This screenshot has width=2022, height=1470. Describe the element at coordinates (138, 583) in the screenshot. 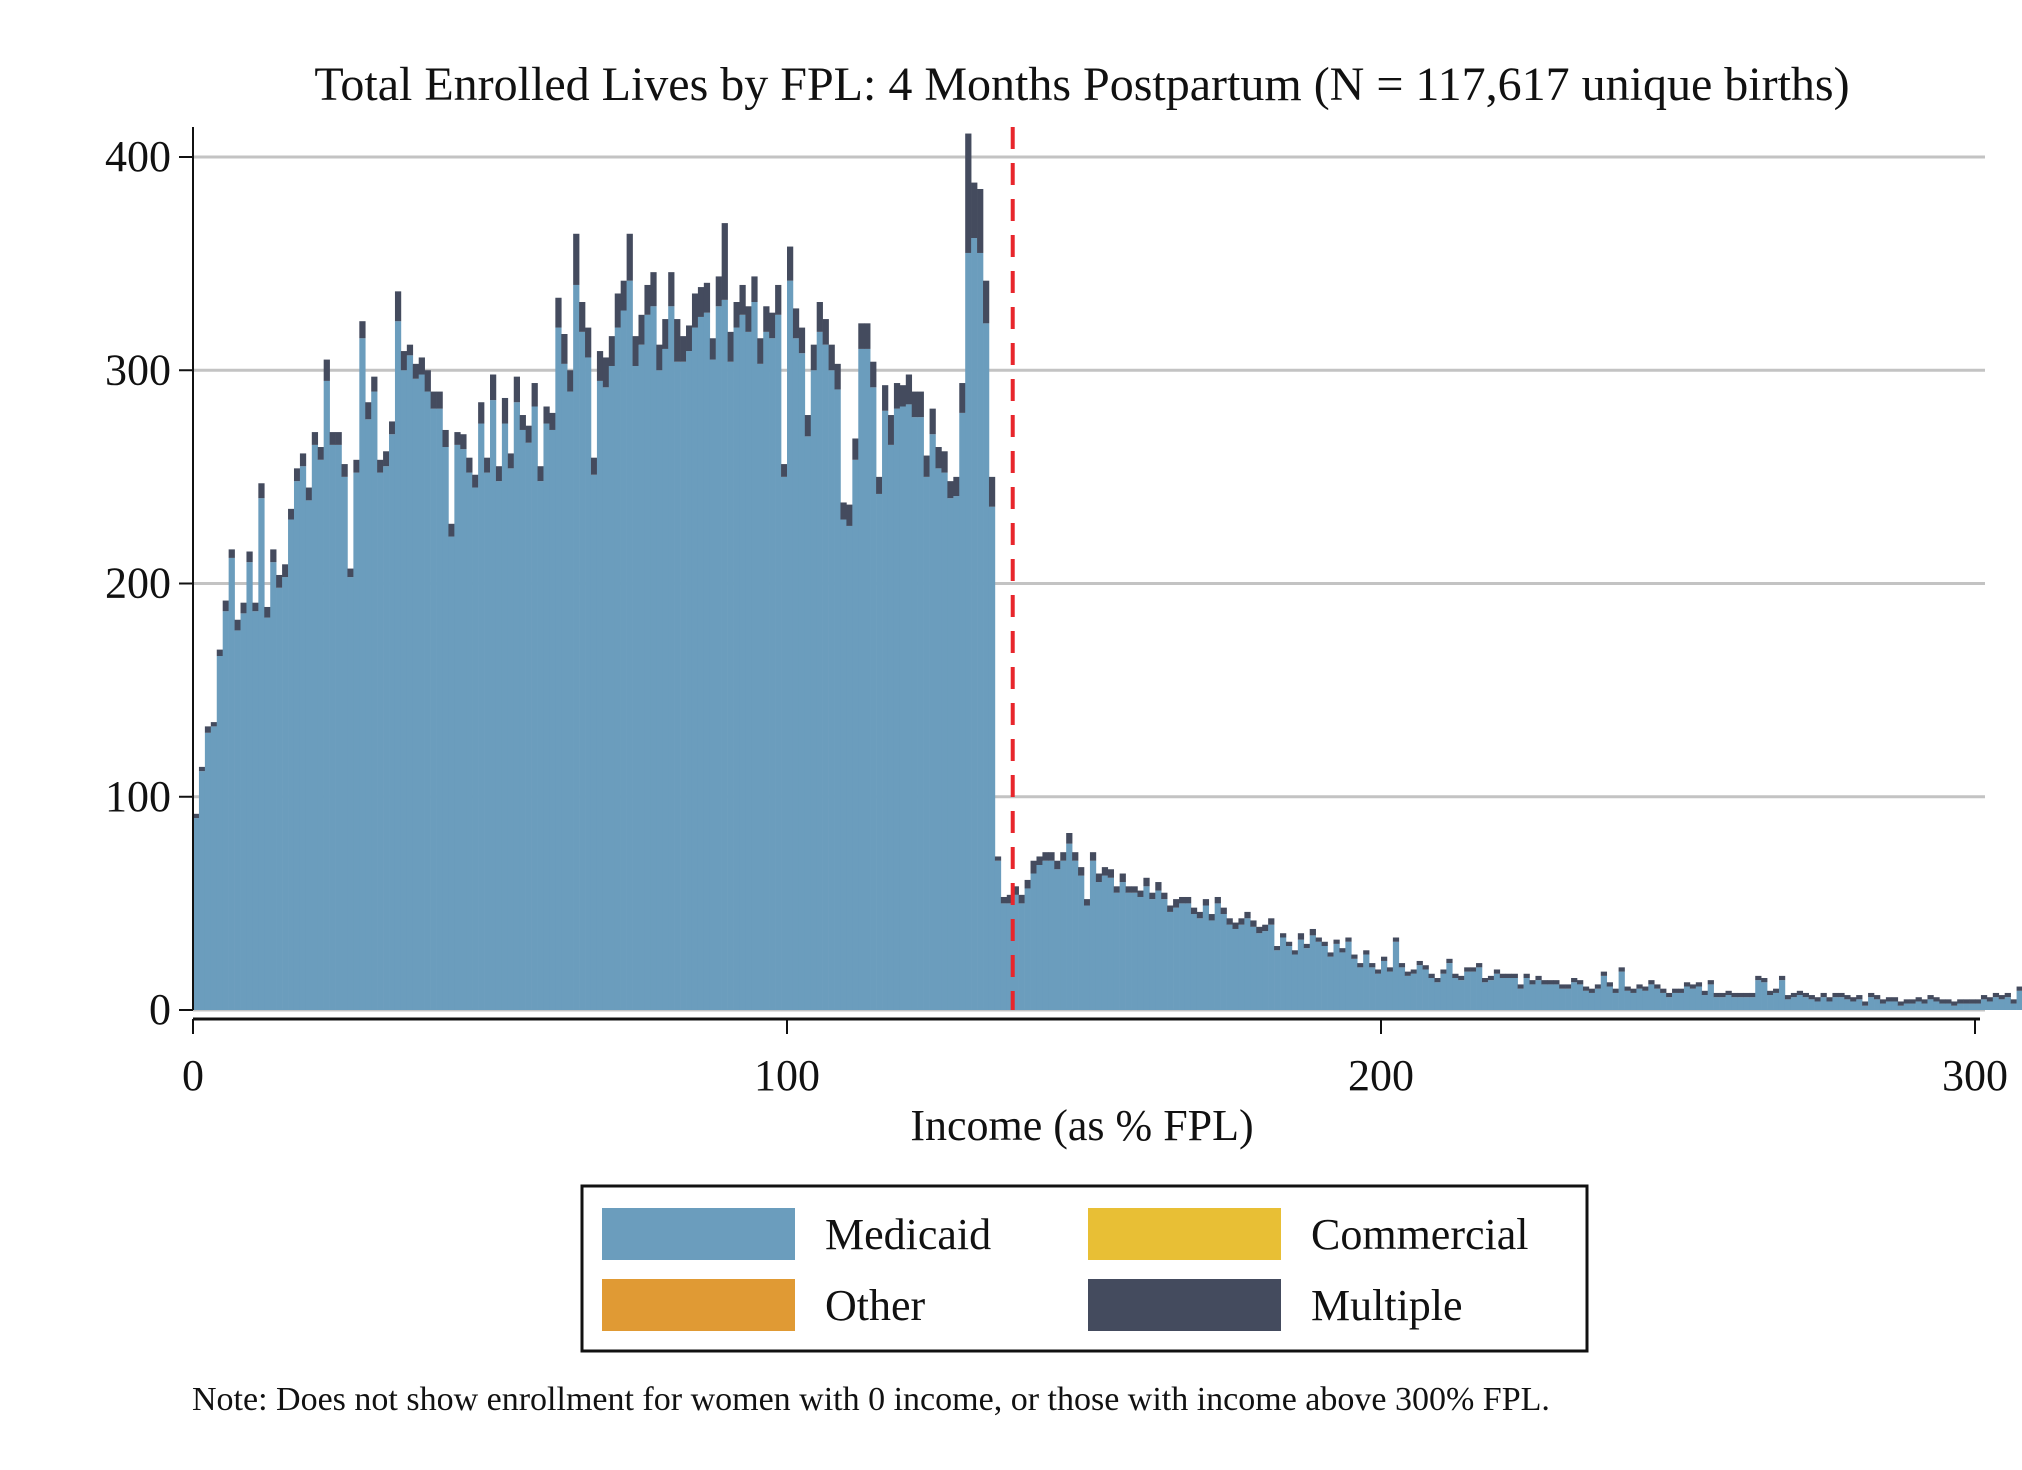

I see `y-tick-label: 200` at that location.